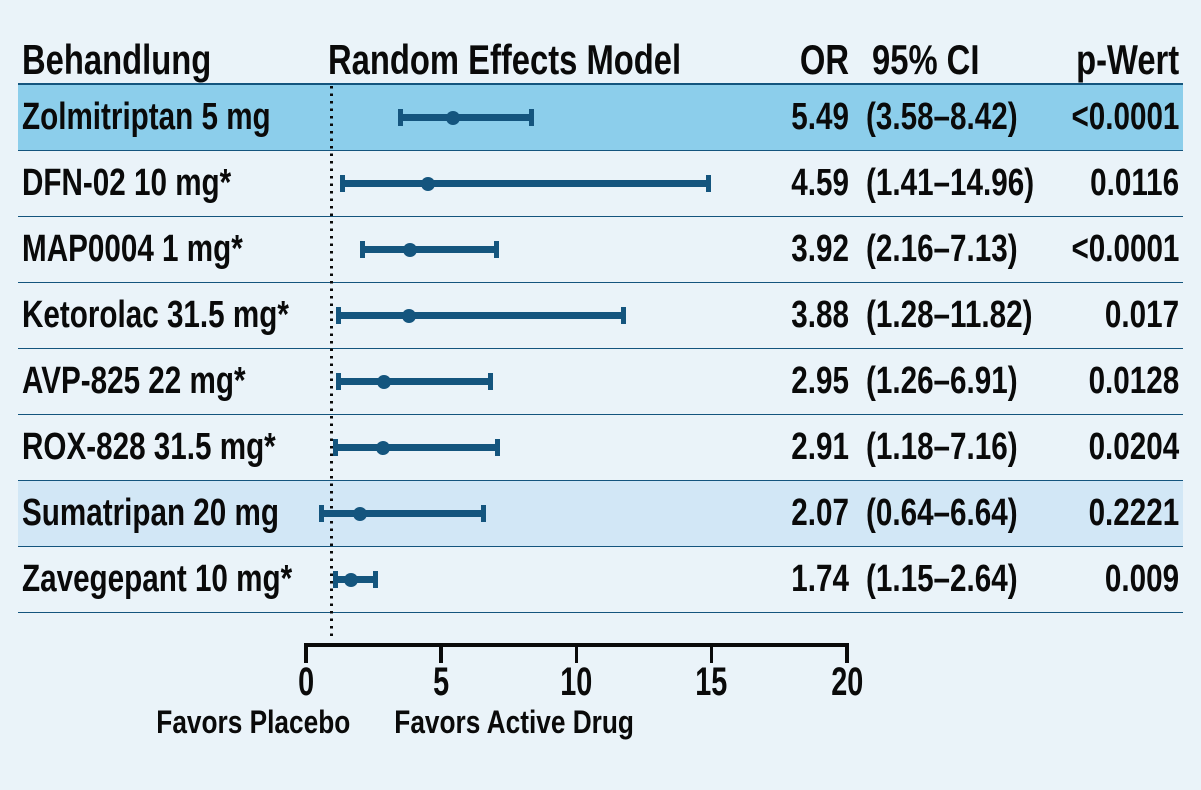 This screenshot has height=790, width=1201. Describe the element at coordinates (820, 513) in the screenshot. I see `row-or-value: 2.07` at that location.